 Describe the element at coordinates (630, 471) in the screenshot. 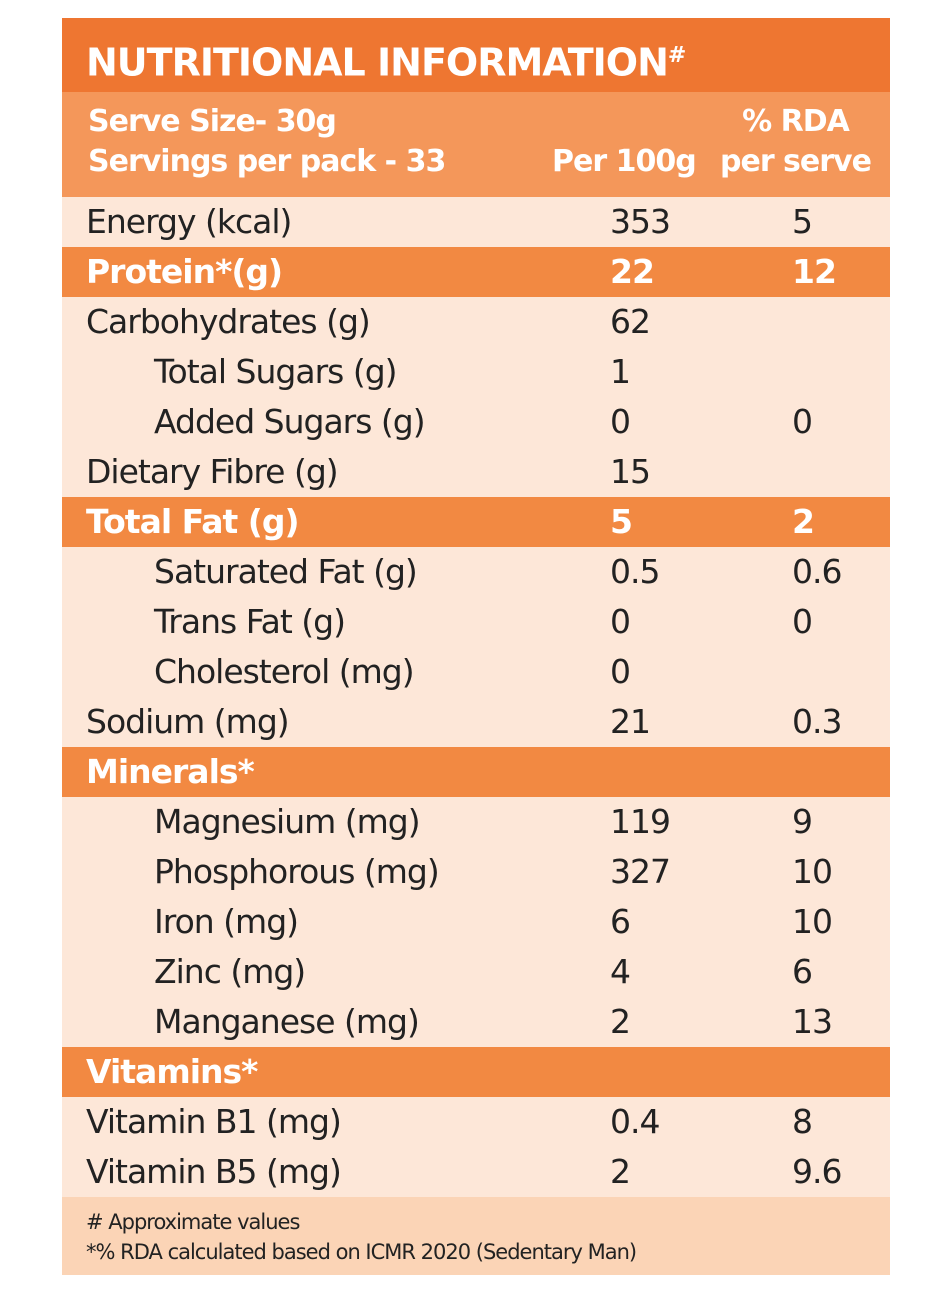

I see `per100-value: 15` at that location.